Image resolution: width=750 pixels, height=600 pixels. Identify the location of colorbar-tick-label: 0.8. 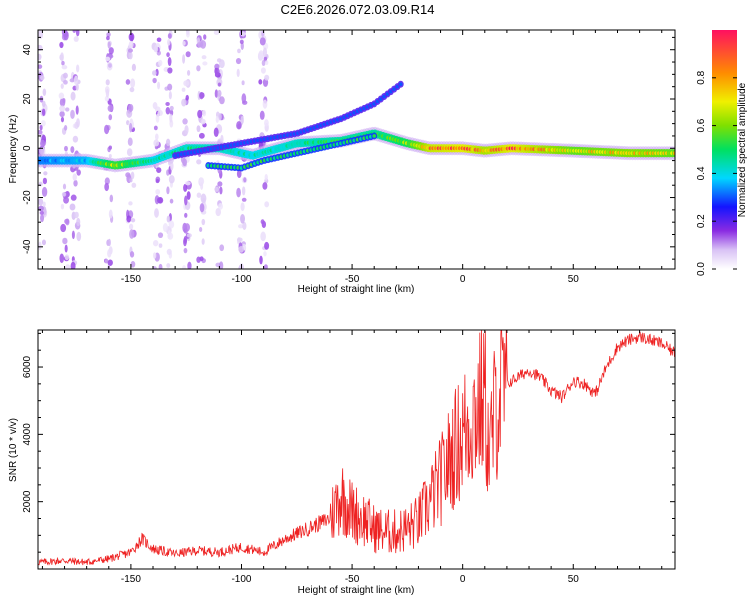
(701, 77).